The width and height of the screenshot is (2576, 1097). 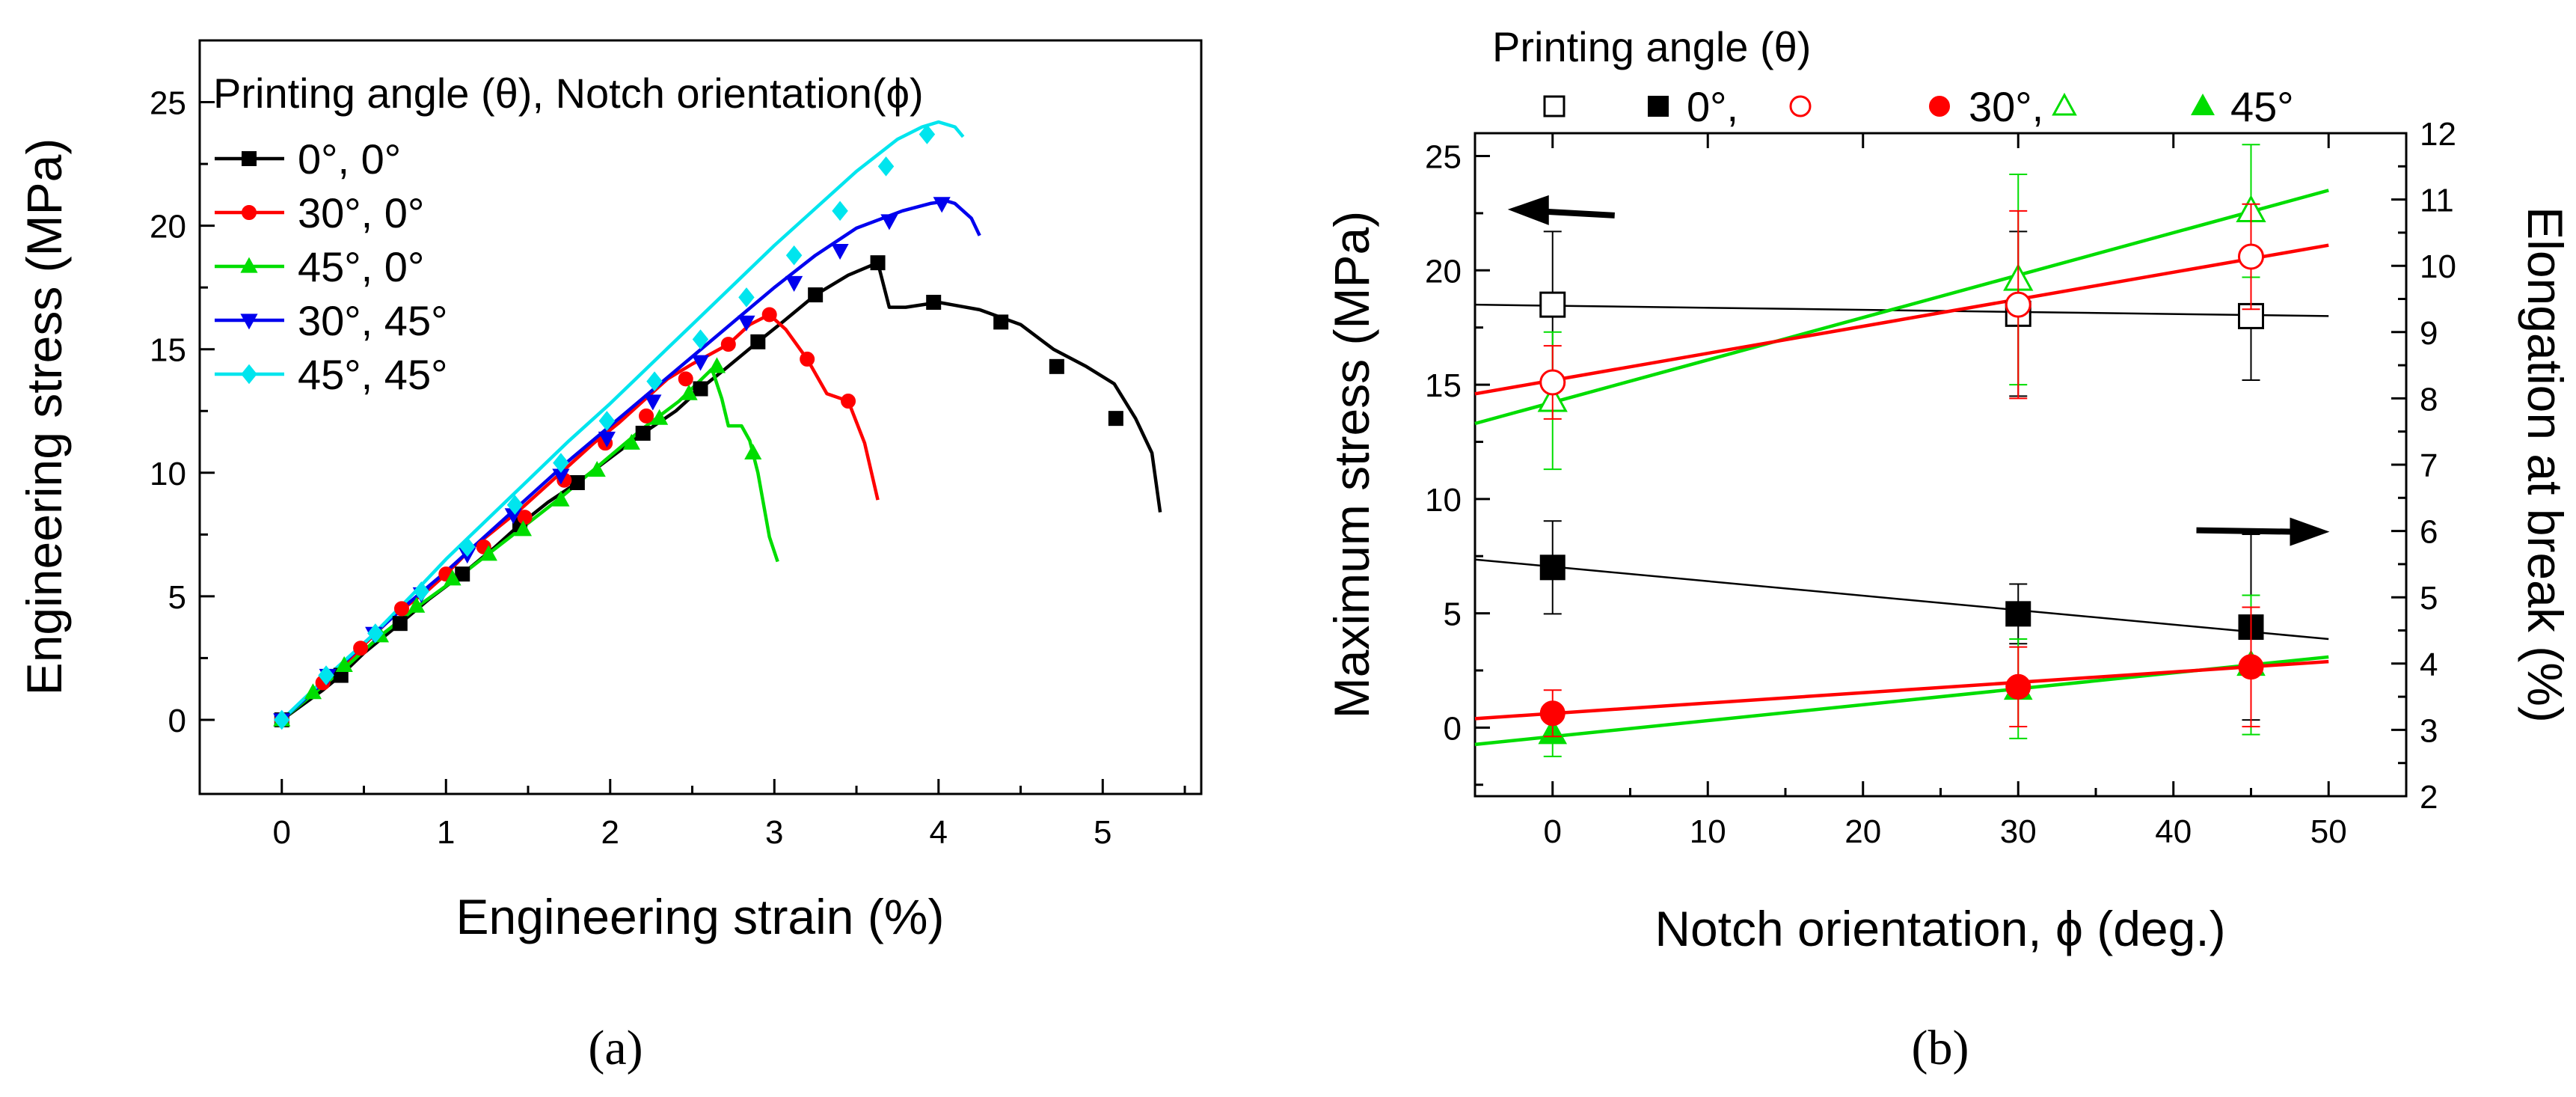 I want to click on x-tick-label: 3, so click(x=774, y=832).